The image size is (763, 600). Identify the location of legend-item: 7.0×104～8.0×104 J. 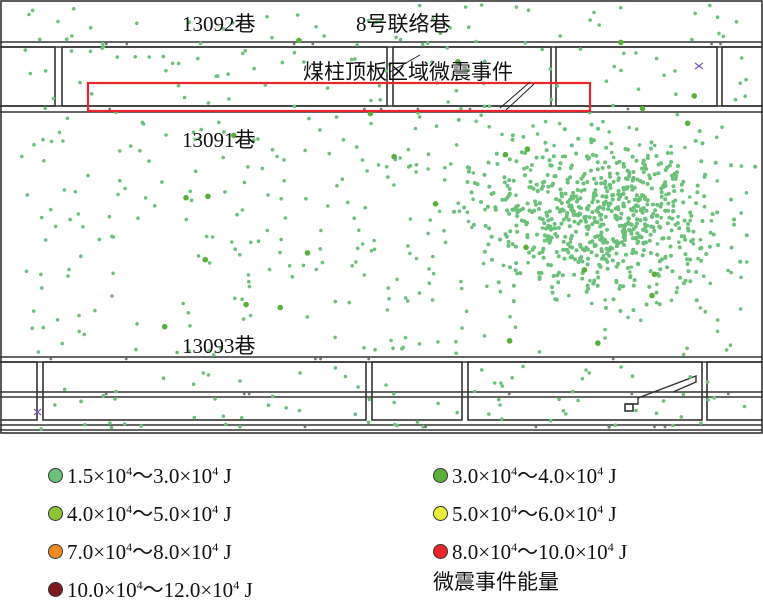
(140, 551).